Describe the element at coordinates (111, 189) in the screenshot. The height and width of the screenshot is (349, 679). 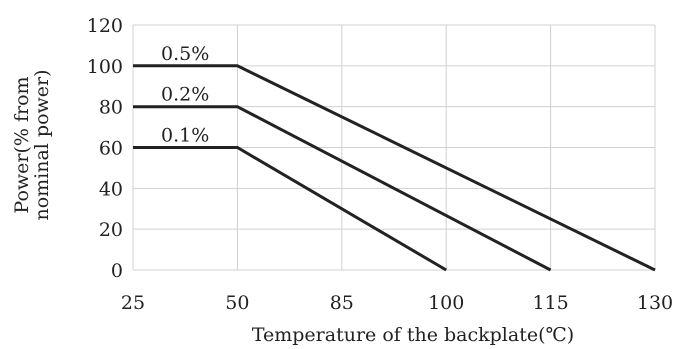
I see `y-tick-label: 40` at that location.